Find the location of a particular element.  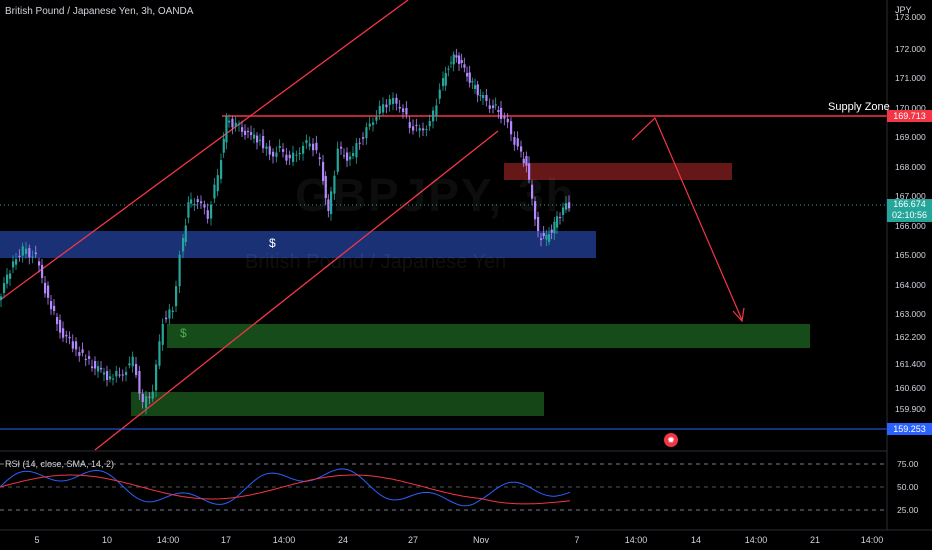

price-axis-label: 164.000 is located at coordinates (910, 285).